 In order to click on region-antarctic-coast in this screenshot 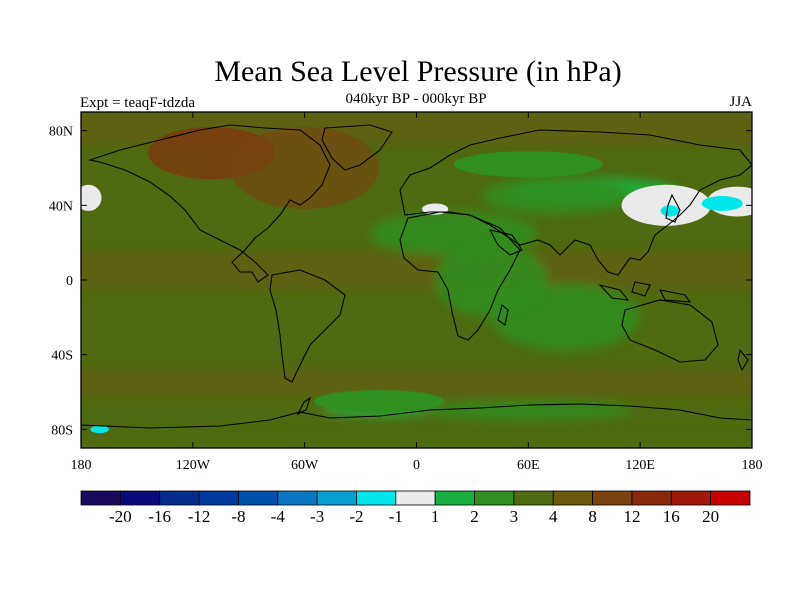, I will do `click(99, 429)`.